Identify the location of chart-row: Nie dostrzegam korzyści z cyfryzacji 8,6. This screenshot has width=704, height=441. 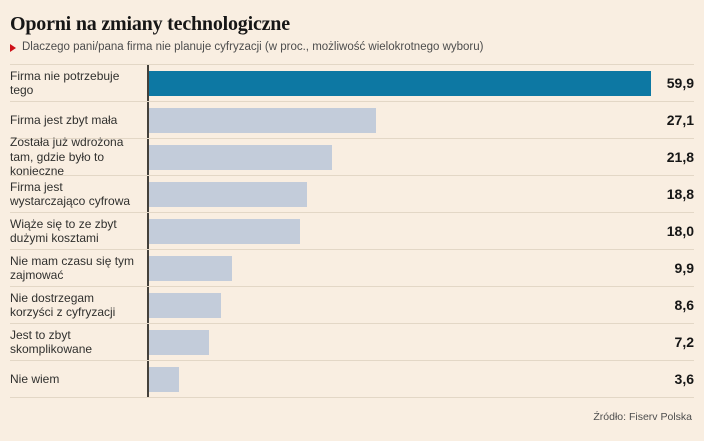
(352, 305).